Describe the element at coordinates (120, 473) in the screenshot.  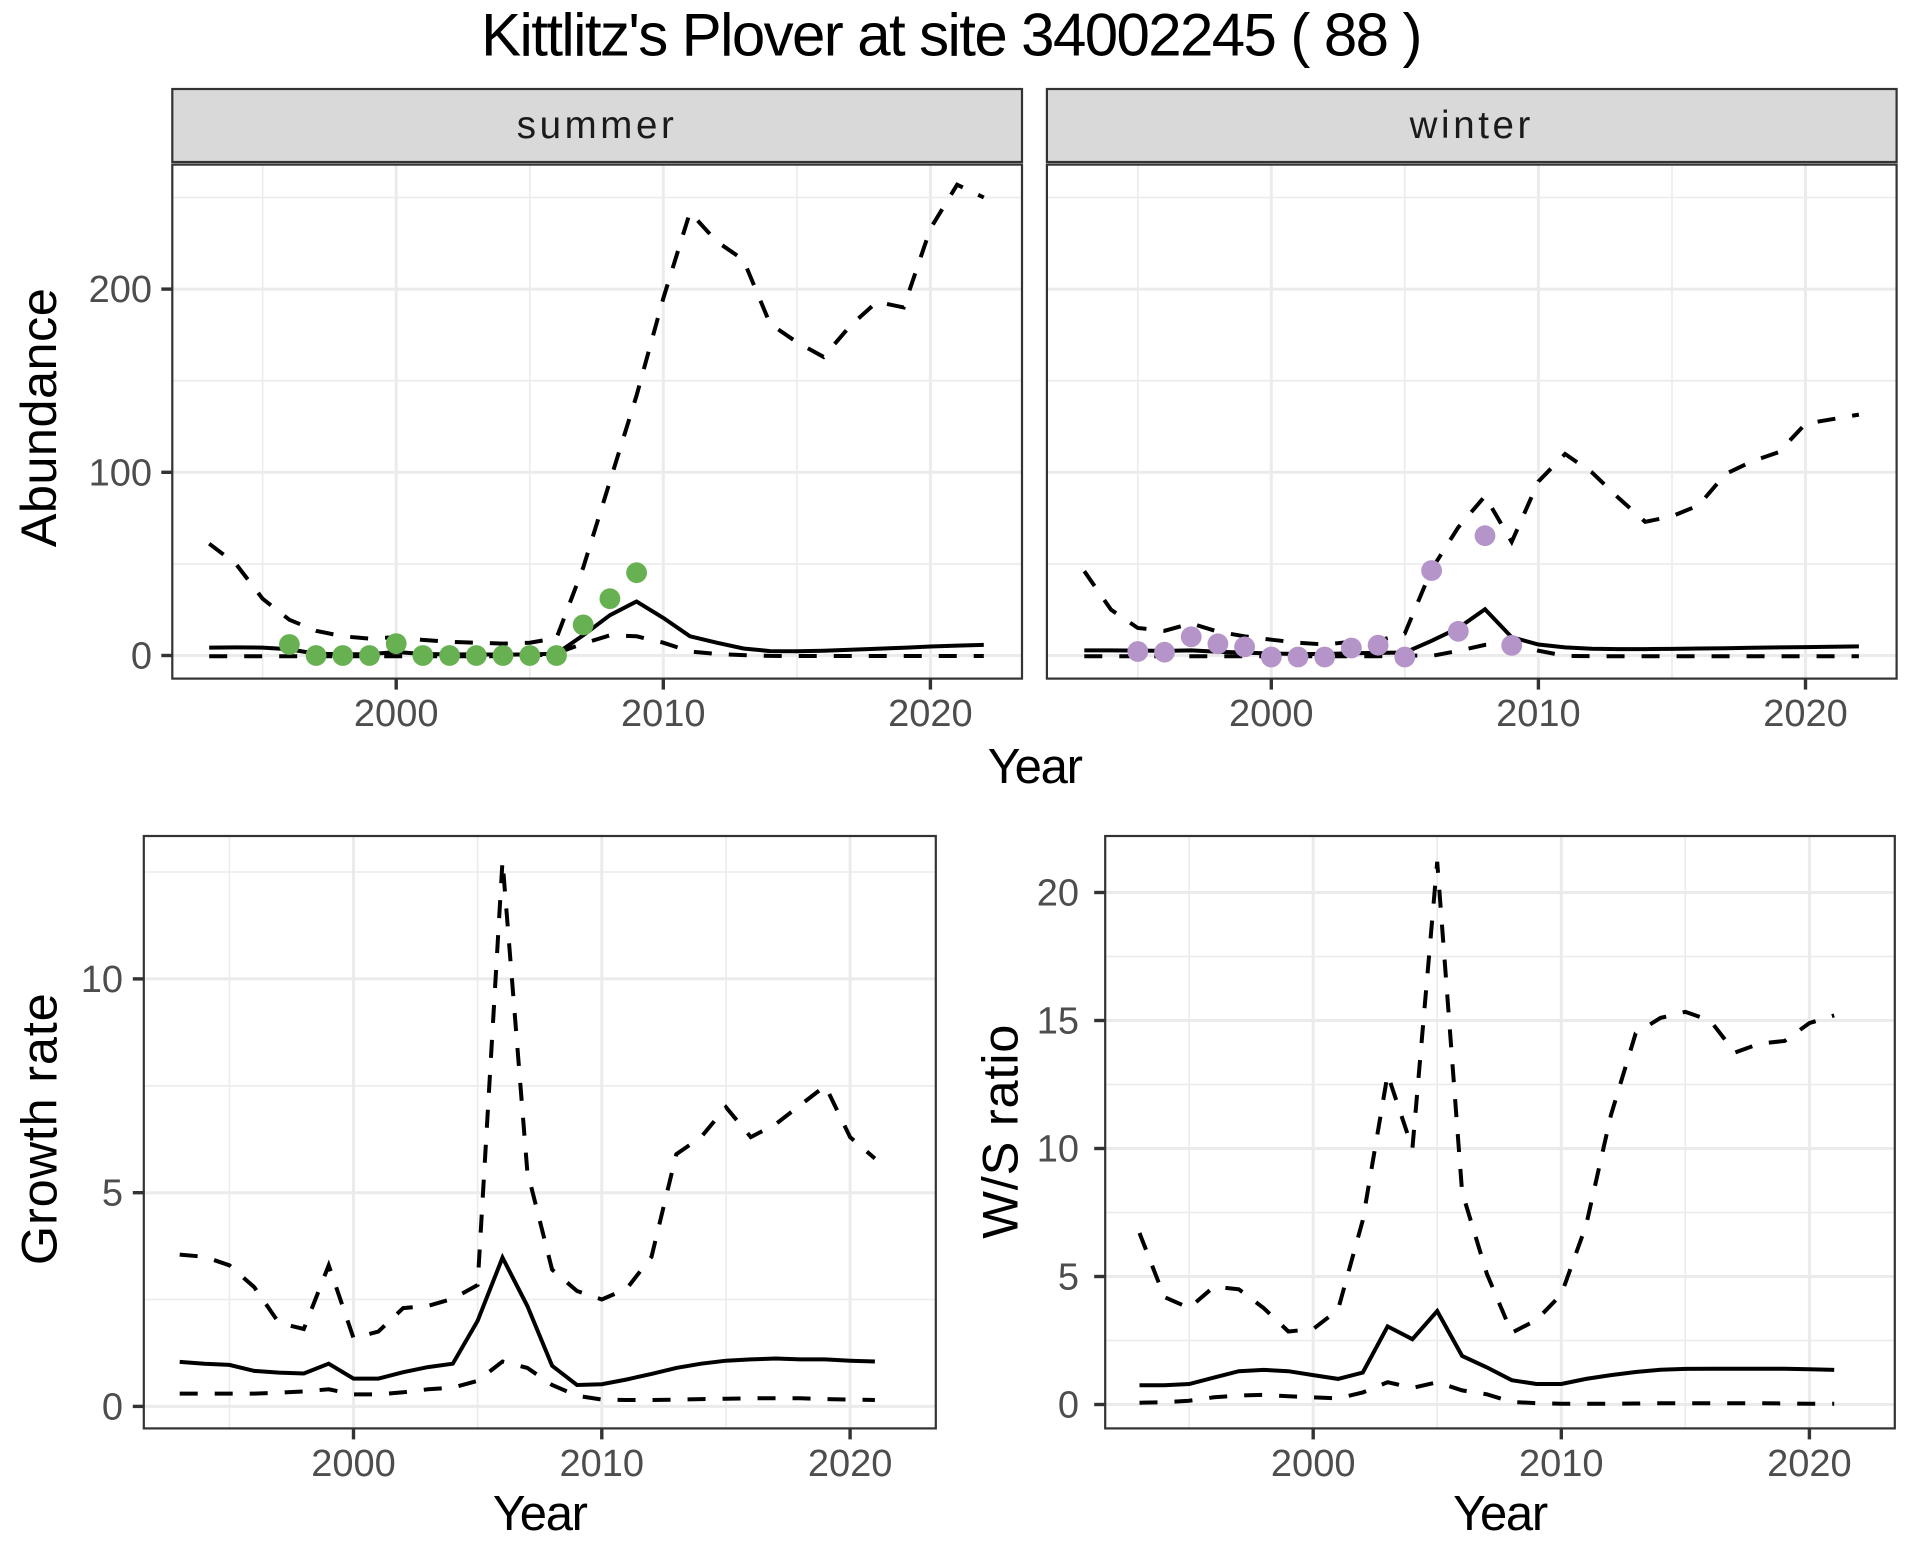
I see `svg-text: 100` at that location.